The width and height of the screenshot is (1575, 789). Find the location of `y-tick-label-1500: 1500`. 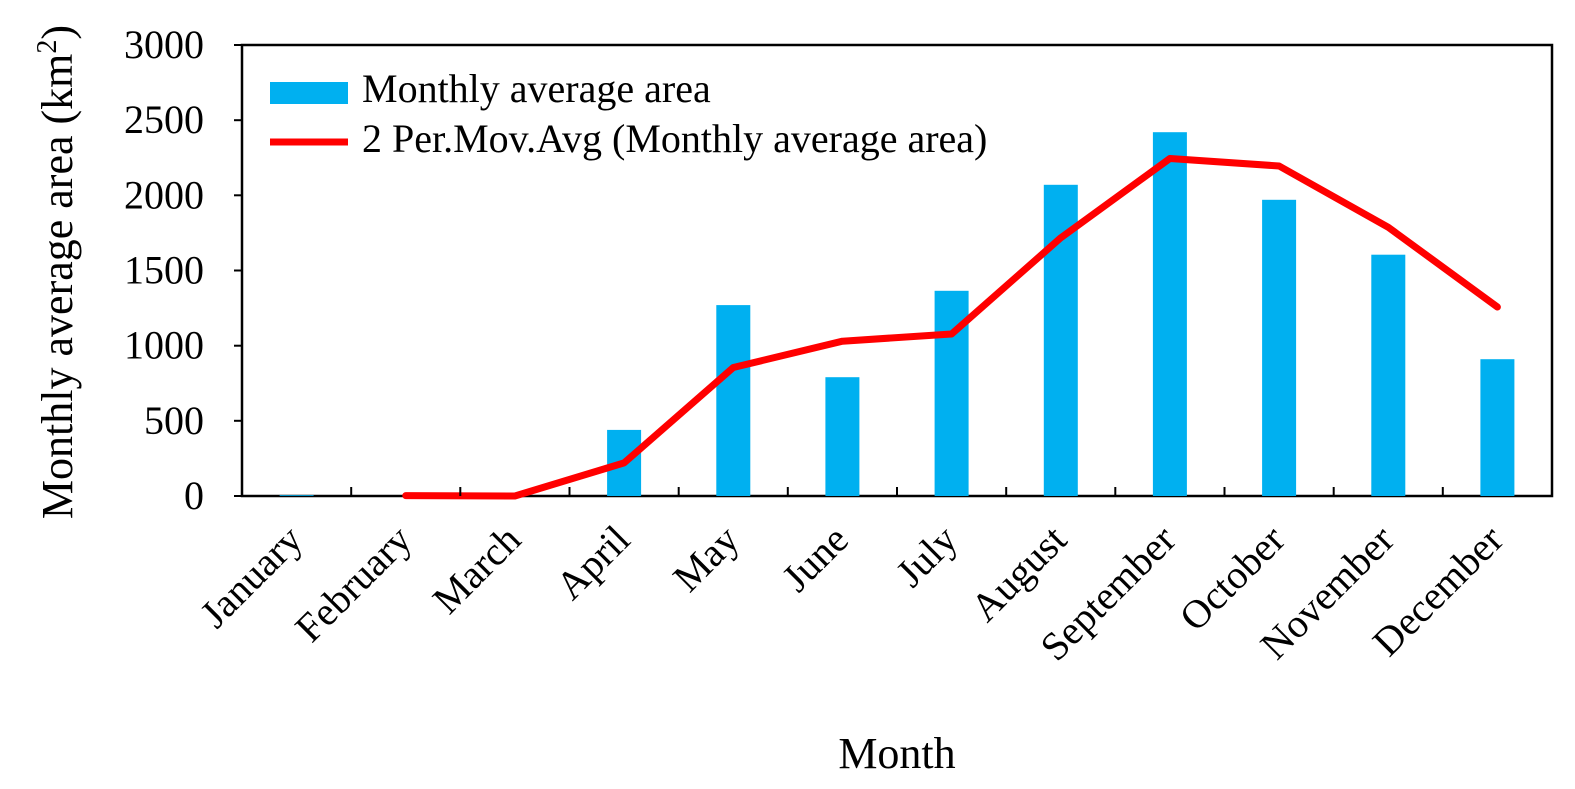

y-tick-label-1500: 1500 is located at coordinates (164, 270).